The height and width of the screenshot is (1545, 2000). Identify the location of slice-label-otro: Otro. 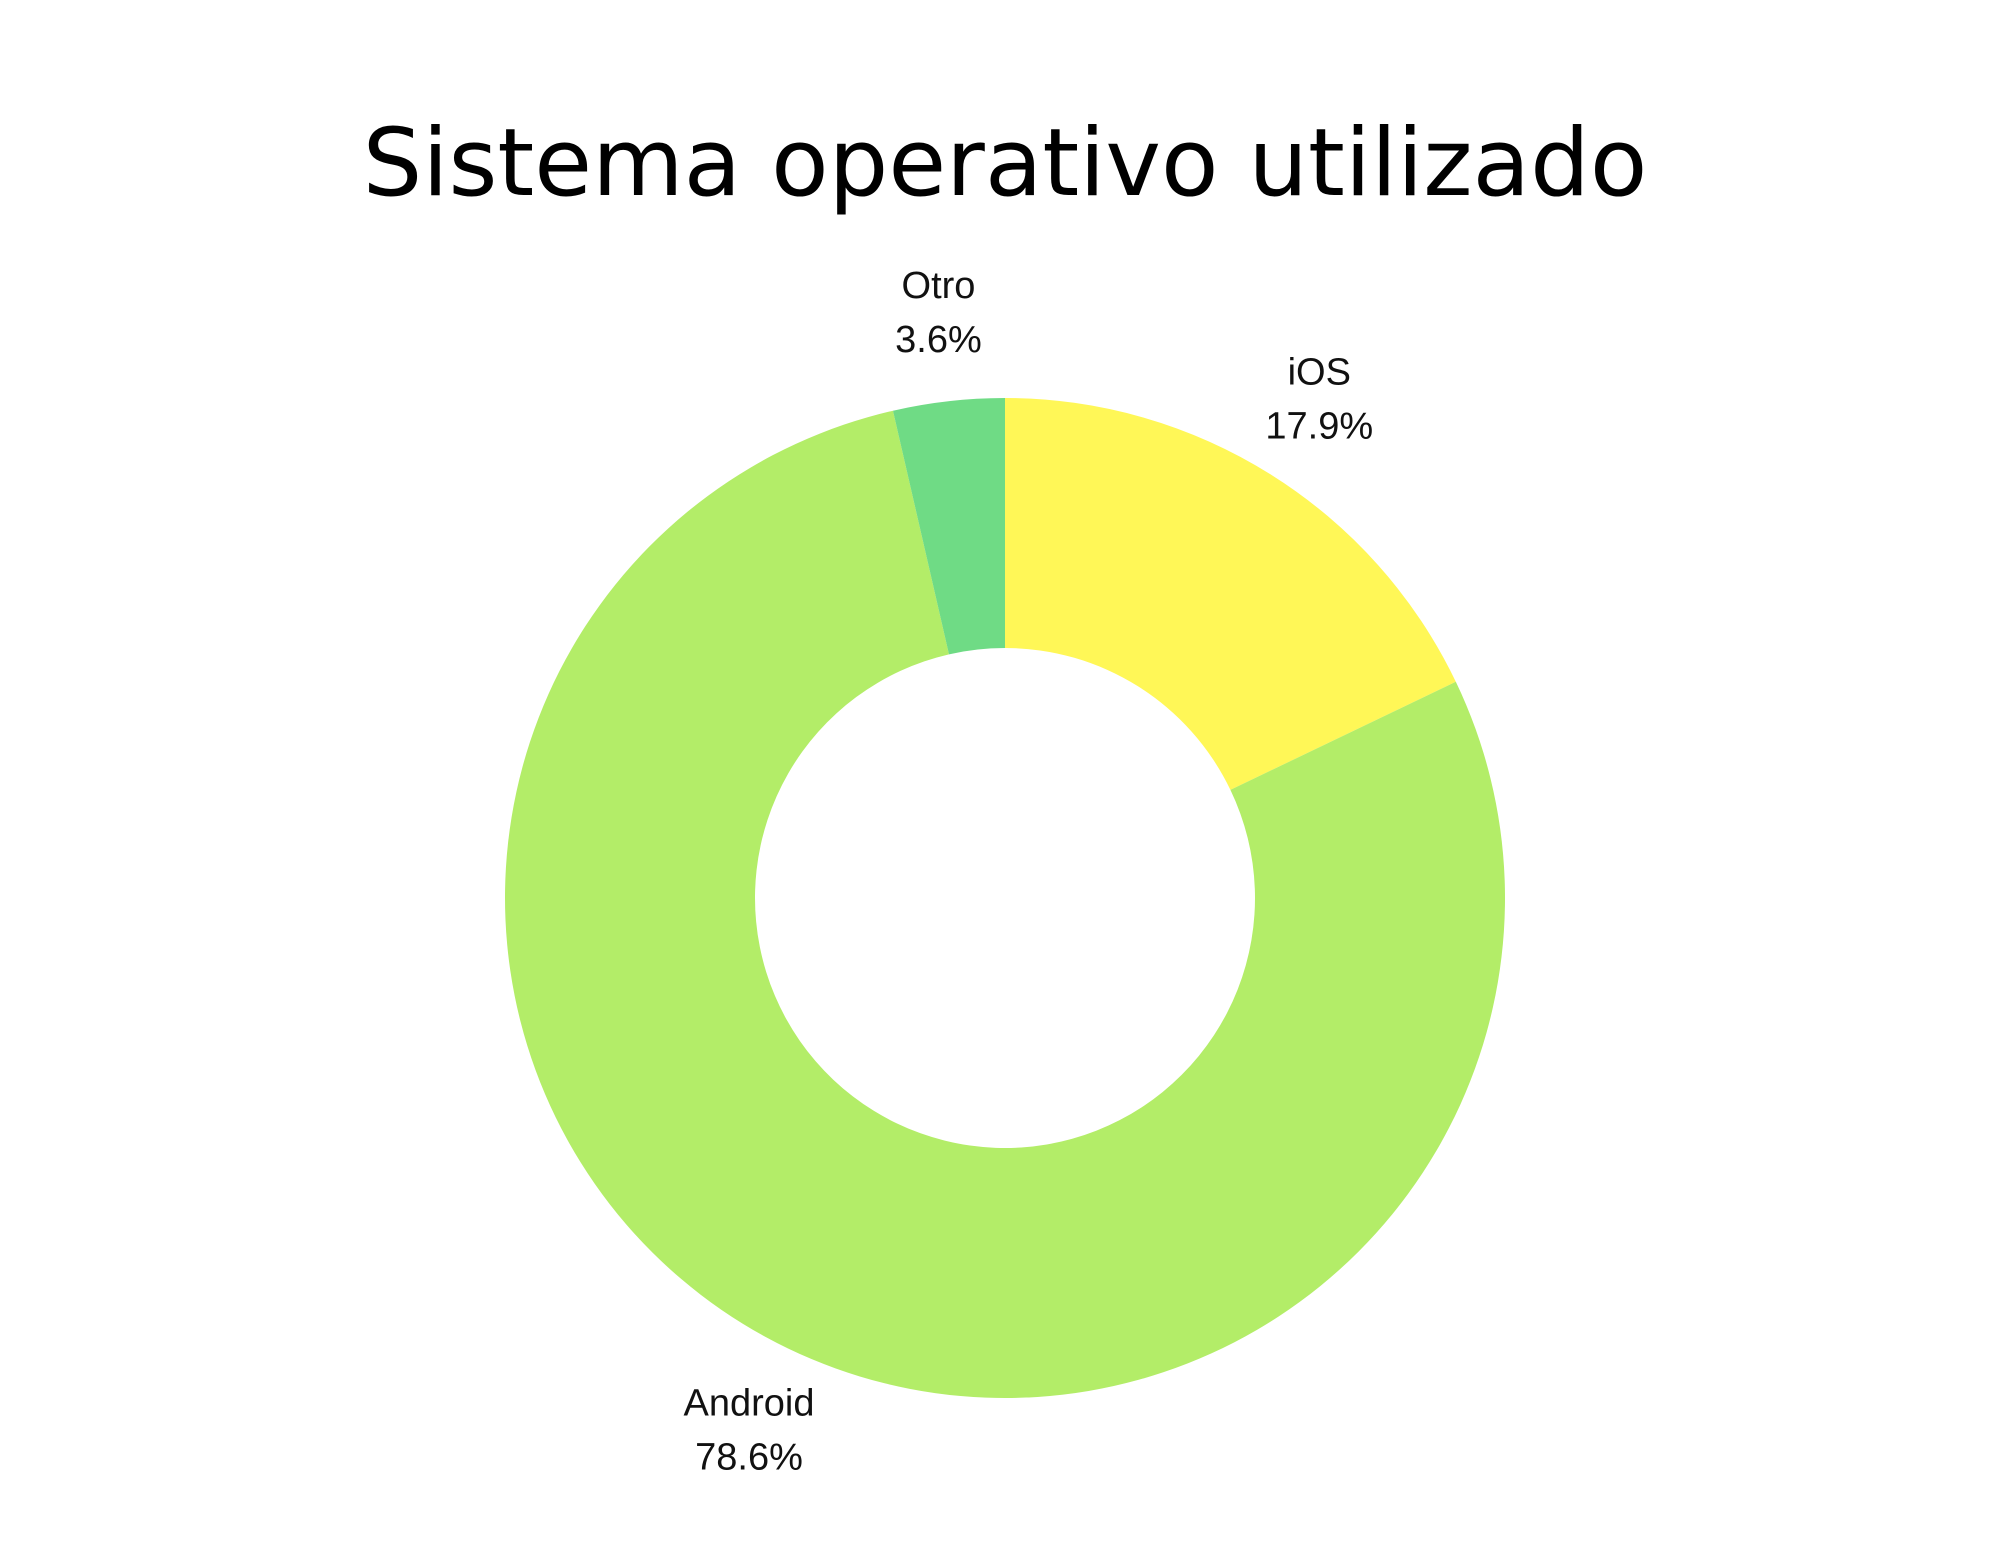
(939, 286).